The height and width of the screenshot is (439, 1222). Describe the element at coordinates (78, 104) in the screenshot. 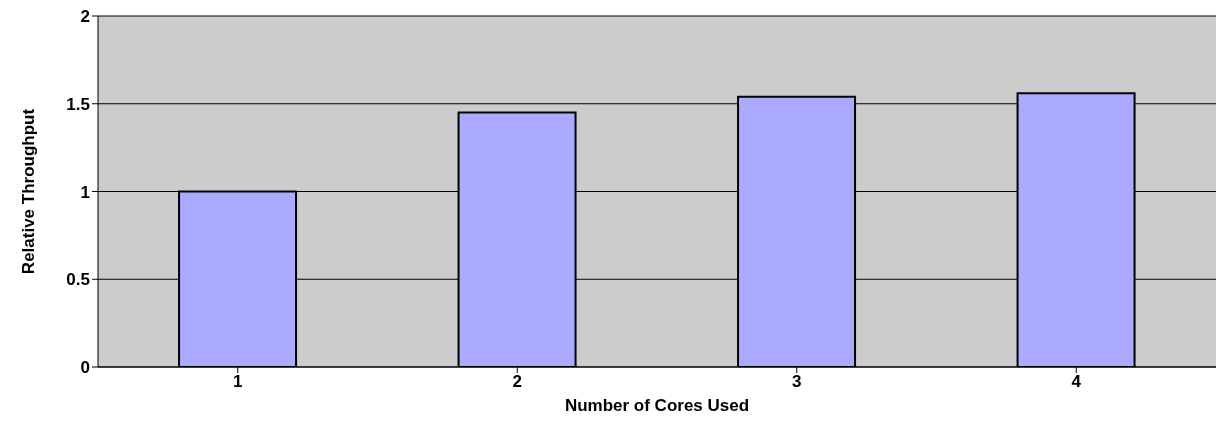

I see `y-tick-label: 1.5` at that location.